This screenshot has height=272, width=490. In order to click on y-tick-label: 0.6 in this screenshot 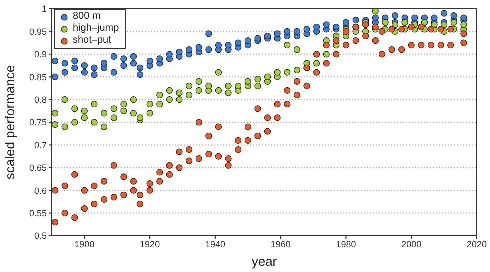, I will do `click(40, 191)`.